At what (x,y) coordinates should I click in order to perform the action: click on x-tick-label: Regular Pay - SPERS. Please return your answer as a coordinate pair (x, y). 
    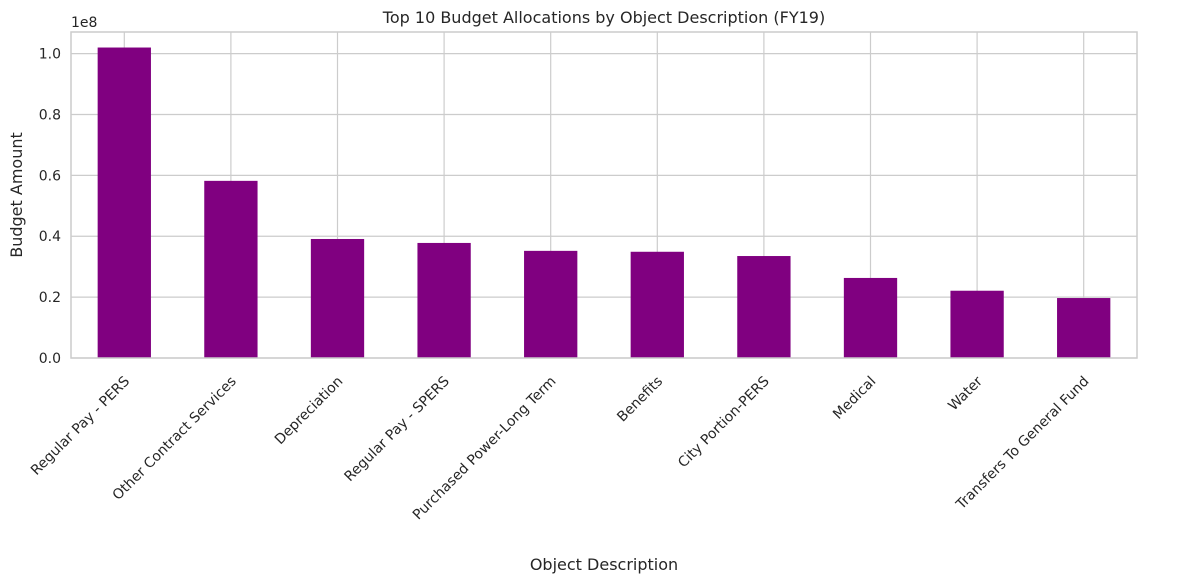
    Looking at the image, I should click on (397, 428).